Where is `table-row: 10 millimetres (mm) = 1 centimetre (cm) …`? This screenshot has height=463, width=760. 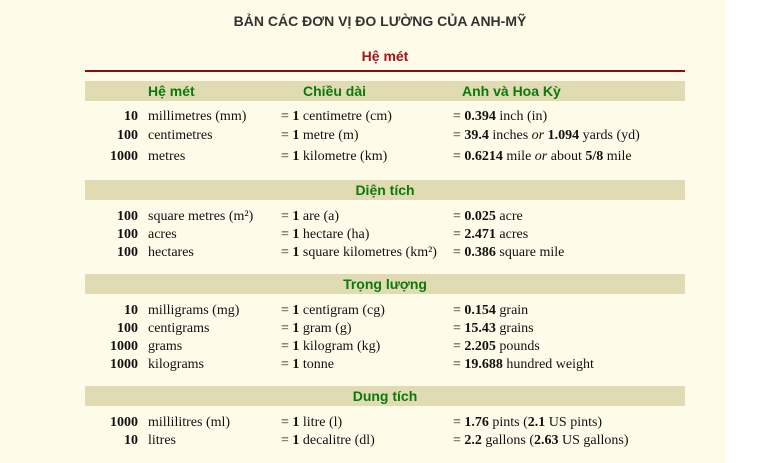 table-row: 10 millimetres (mm) = 1 centimetre (cm) … is located at coordinates (380, 118).